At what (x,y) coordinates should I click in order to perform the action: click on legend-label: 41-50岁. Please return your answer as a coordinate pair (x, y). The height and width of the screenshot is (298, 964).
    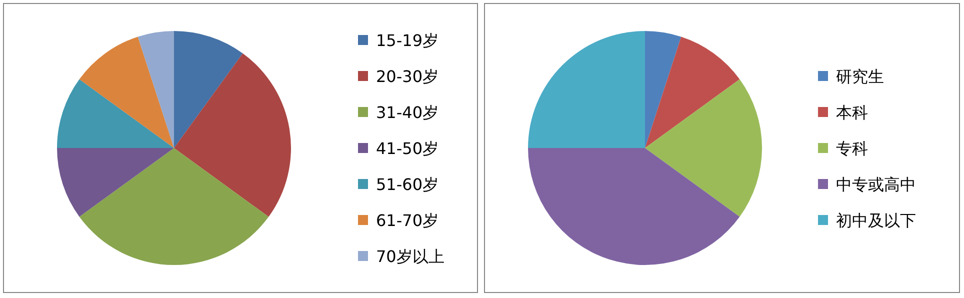
    Looking at the image, I should click on (407, 148).